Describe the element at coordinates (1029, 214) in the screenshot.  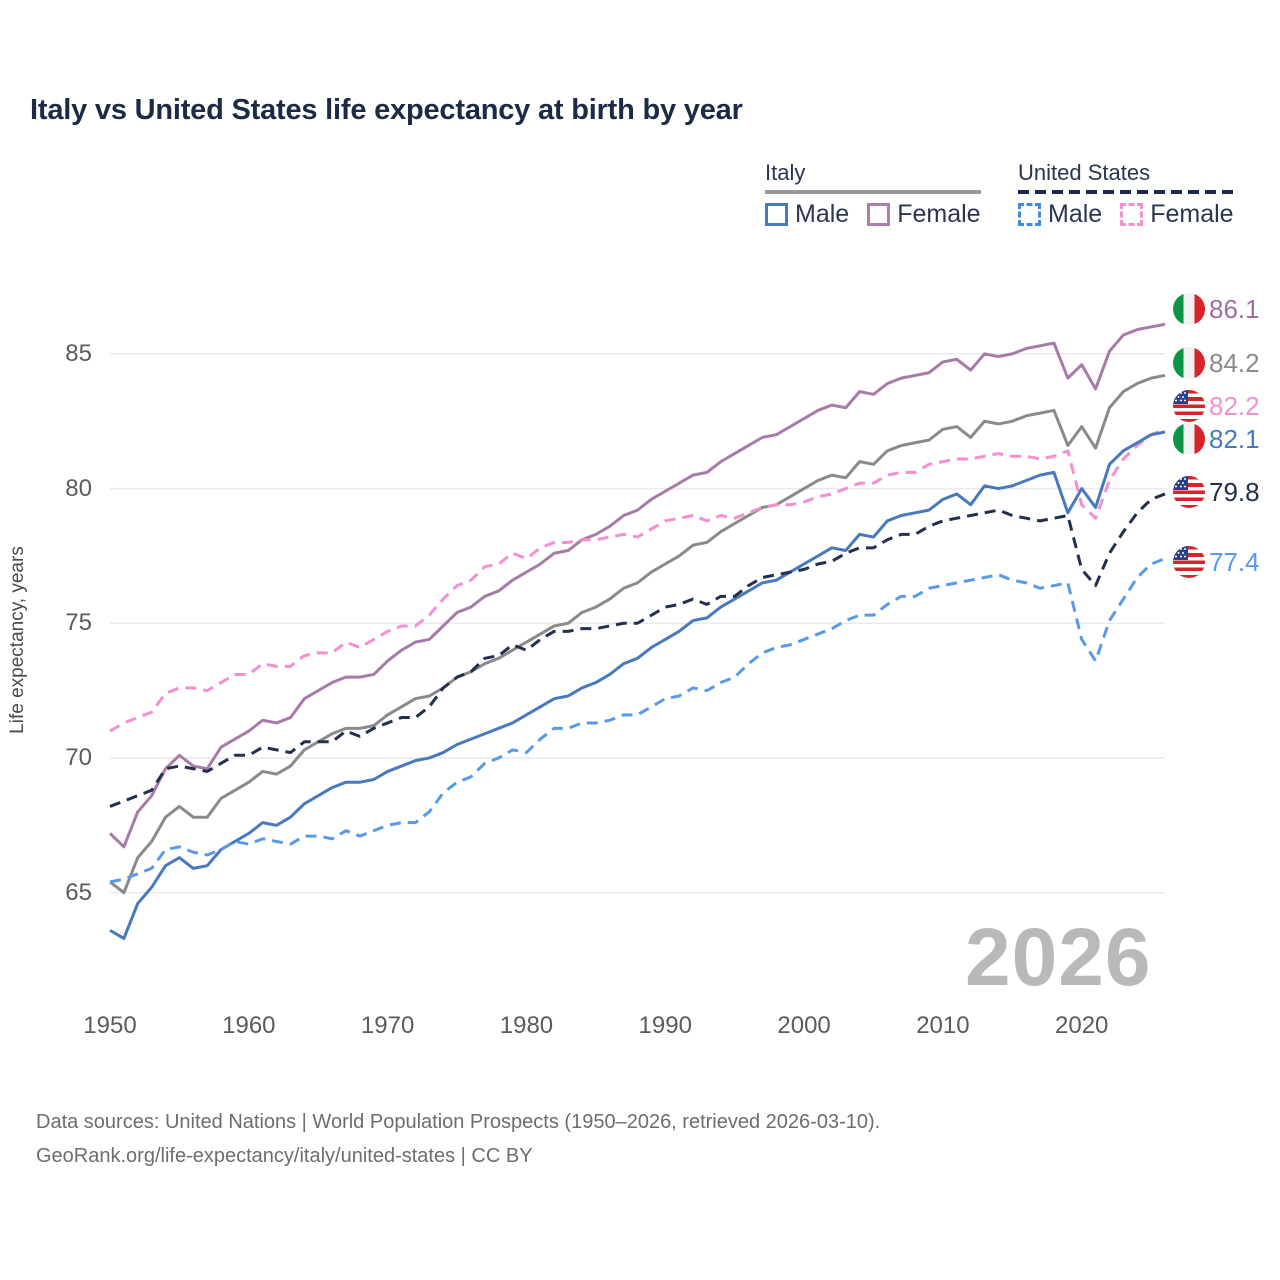
I see `legend-swatch-us-male` at that location.